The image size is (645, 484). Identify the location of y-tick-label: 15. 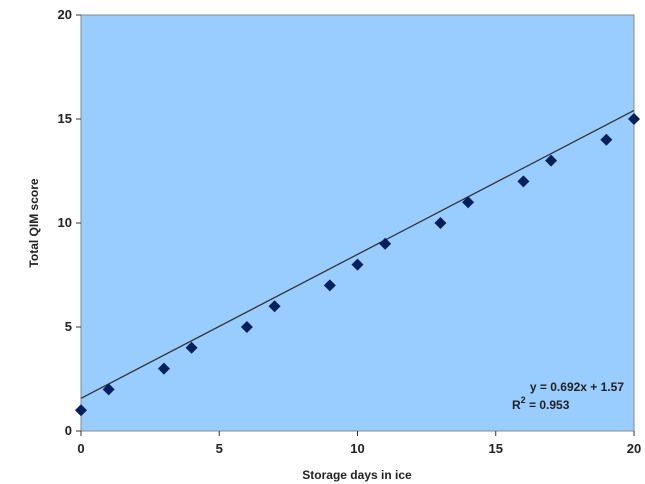
(65, 118).